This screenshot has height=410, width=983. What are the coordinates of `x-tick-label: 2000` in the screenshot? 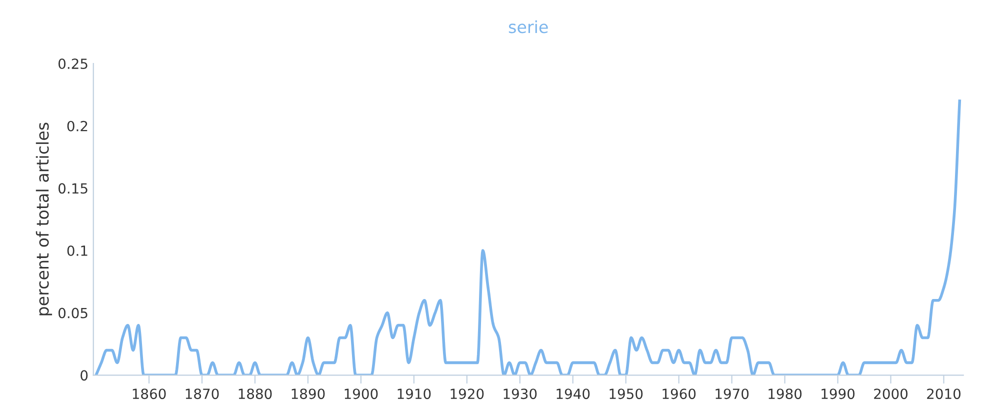 It's located at (891, 394).